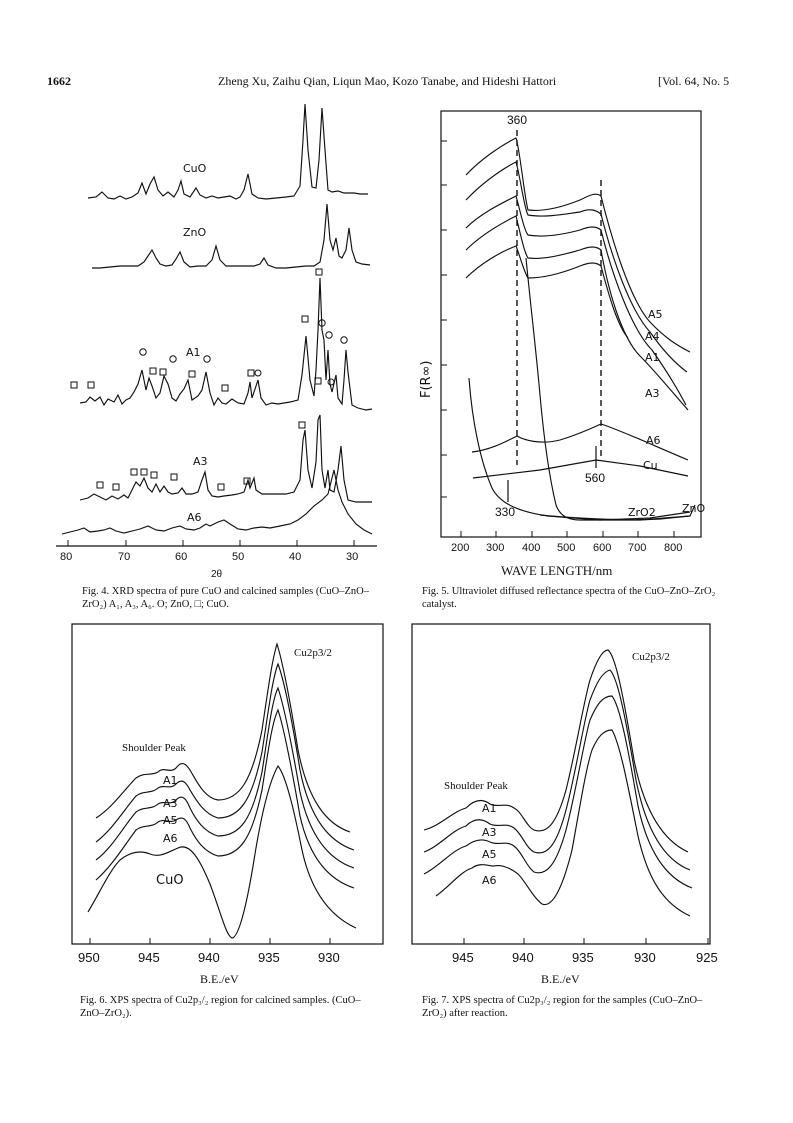 The width and height of the screenshot is (793, 1123). I want to click on fig4-markers, so click(209, 379).